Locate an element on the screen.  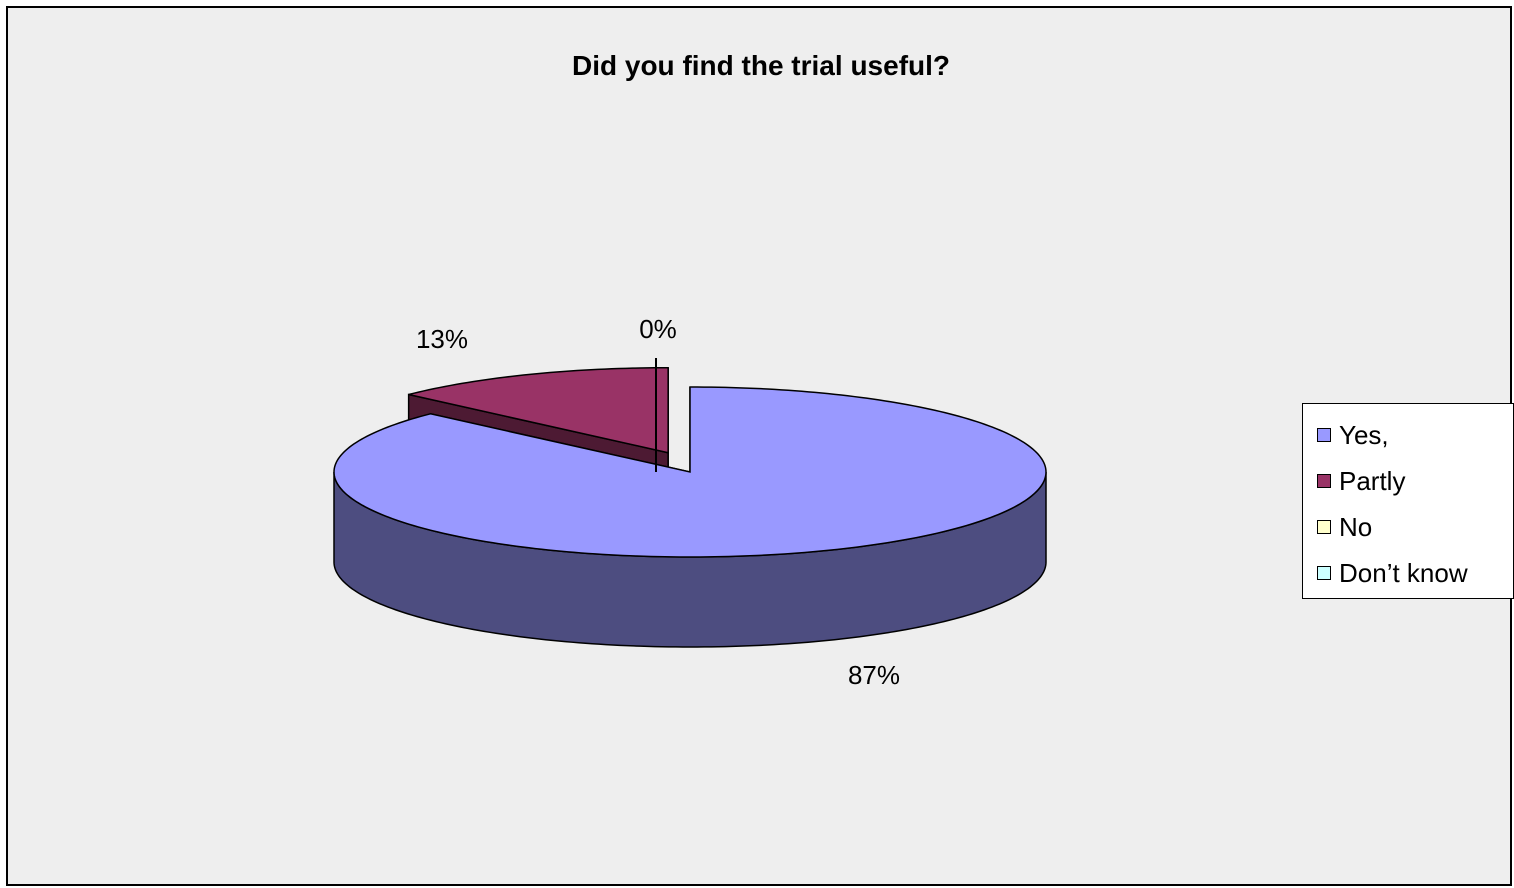
legend: Yes, Partly No Don’t know is located at coordinates (1408, 501).